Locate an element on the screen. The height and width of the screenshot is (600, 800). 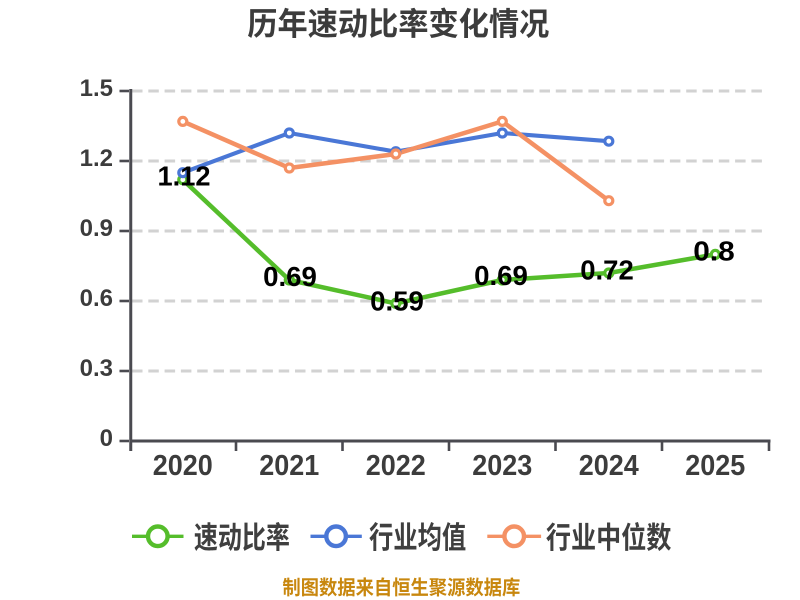
svg-text: 0 is located at coordinates (106, 438).